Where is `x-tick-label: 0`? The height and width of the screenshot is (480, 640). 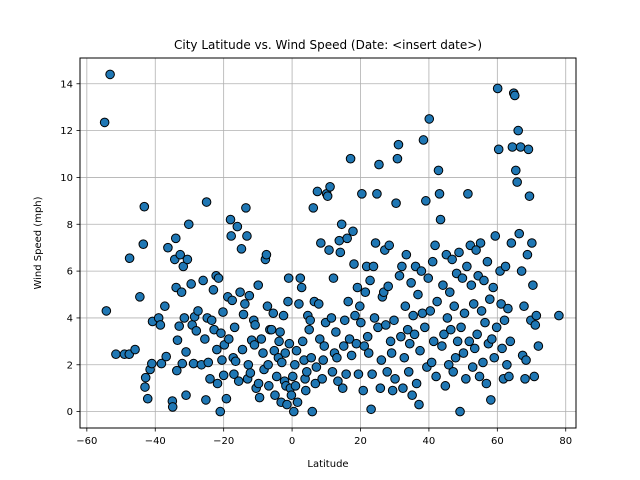 x-tick-label: 0 is located at coordinates (292, 441).